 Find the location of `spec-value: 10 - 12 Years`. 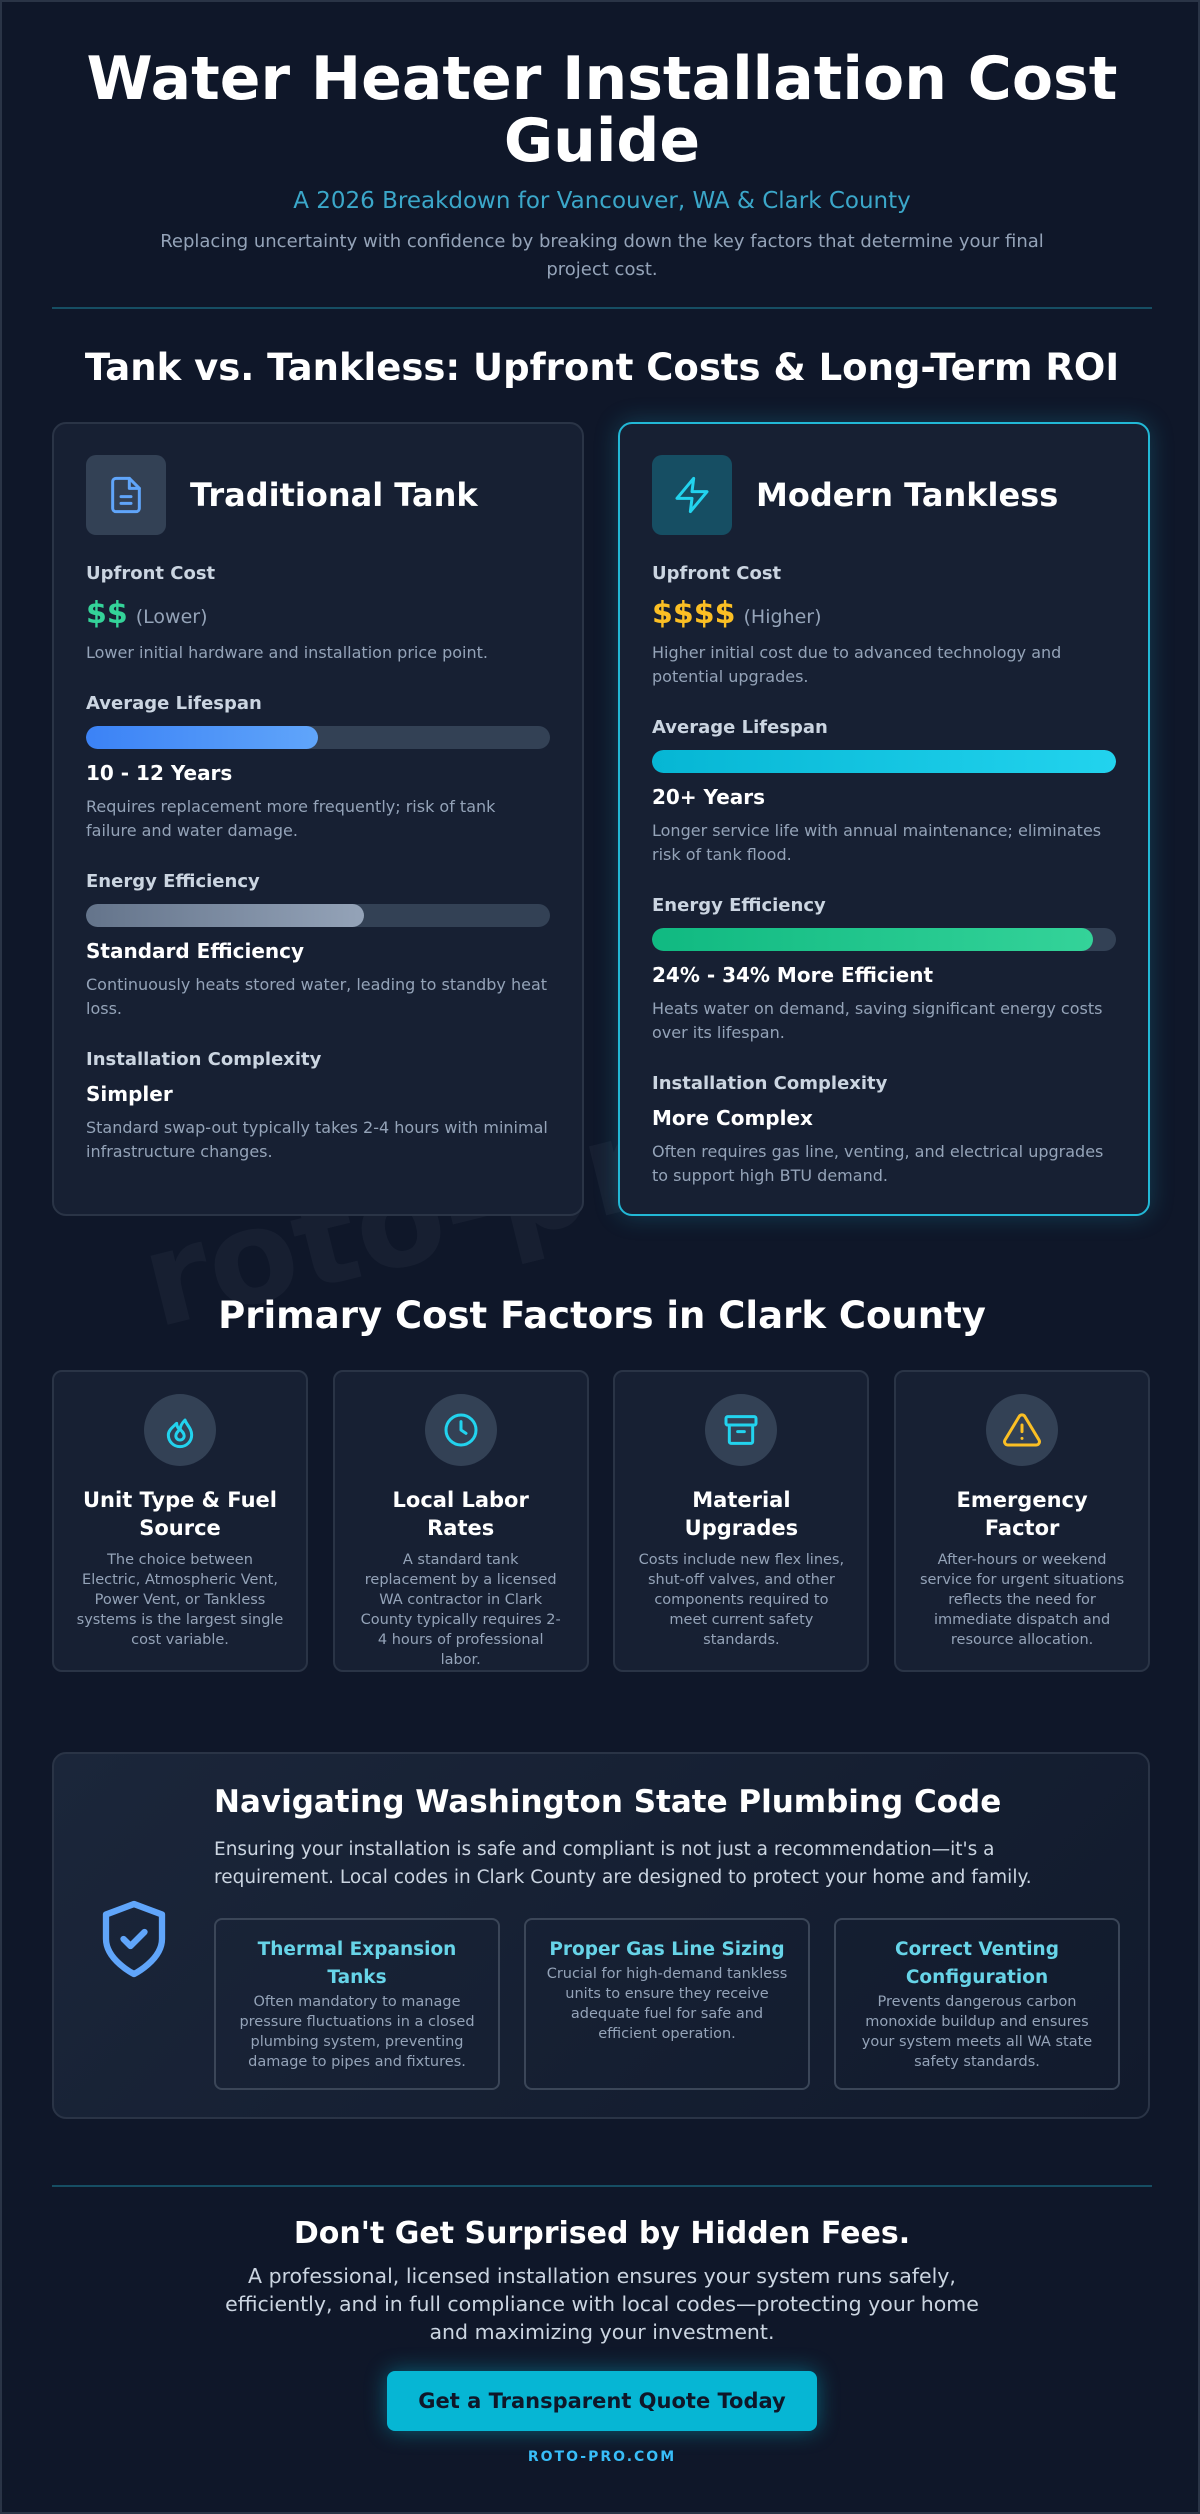

spec-value: 10 - 12 Years is located at coordinates (159, 773).